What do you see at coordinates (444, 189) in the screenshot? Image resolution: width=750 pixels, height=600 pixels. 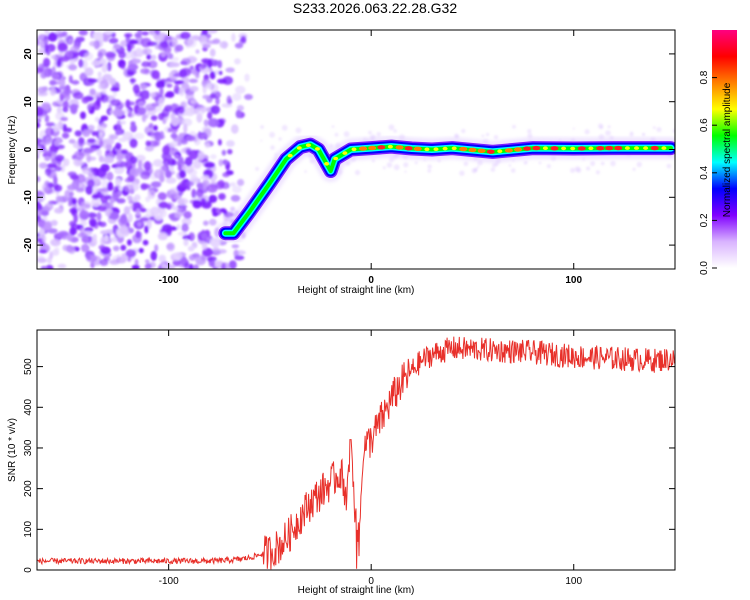 I see `spectrogram-ridge` at bounding box center [444, 189].